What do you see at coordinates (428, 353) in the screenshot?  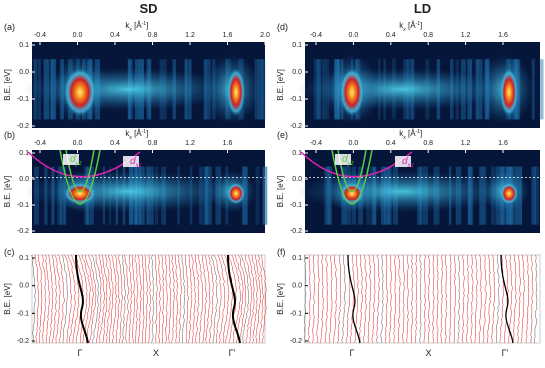 I see `symmetry-point: X` at bounding box center [428, 353].